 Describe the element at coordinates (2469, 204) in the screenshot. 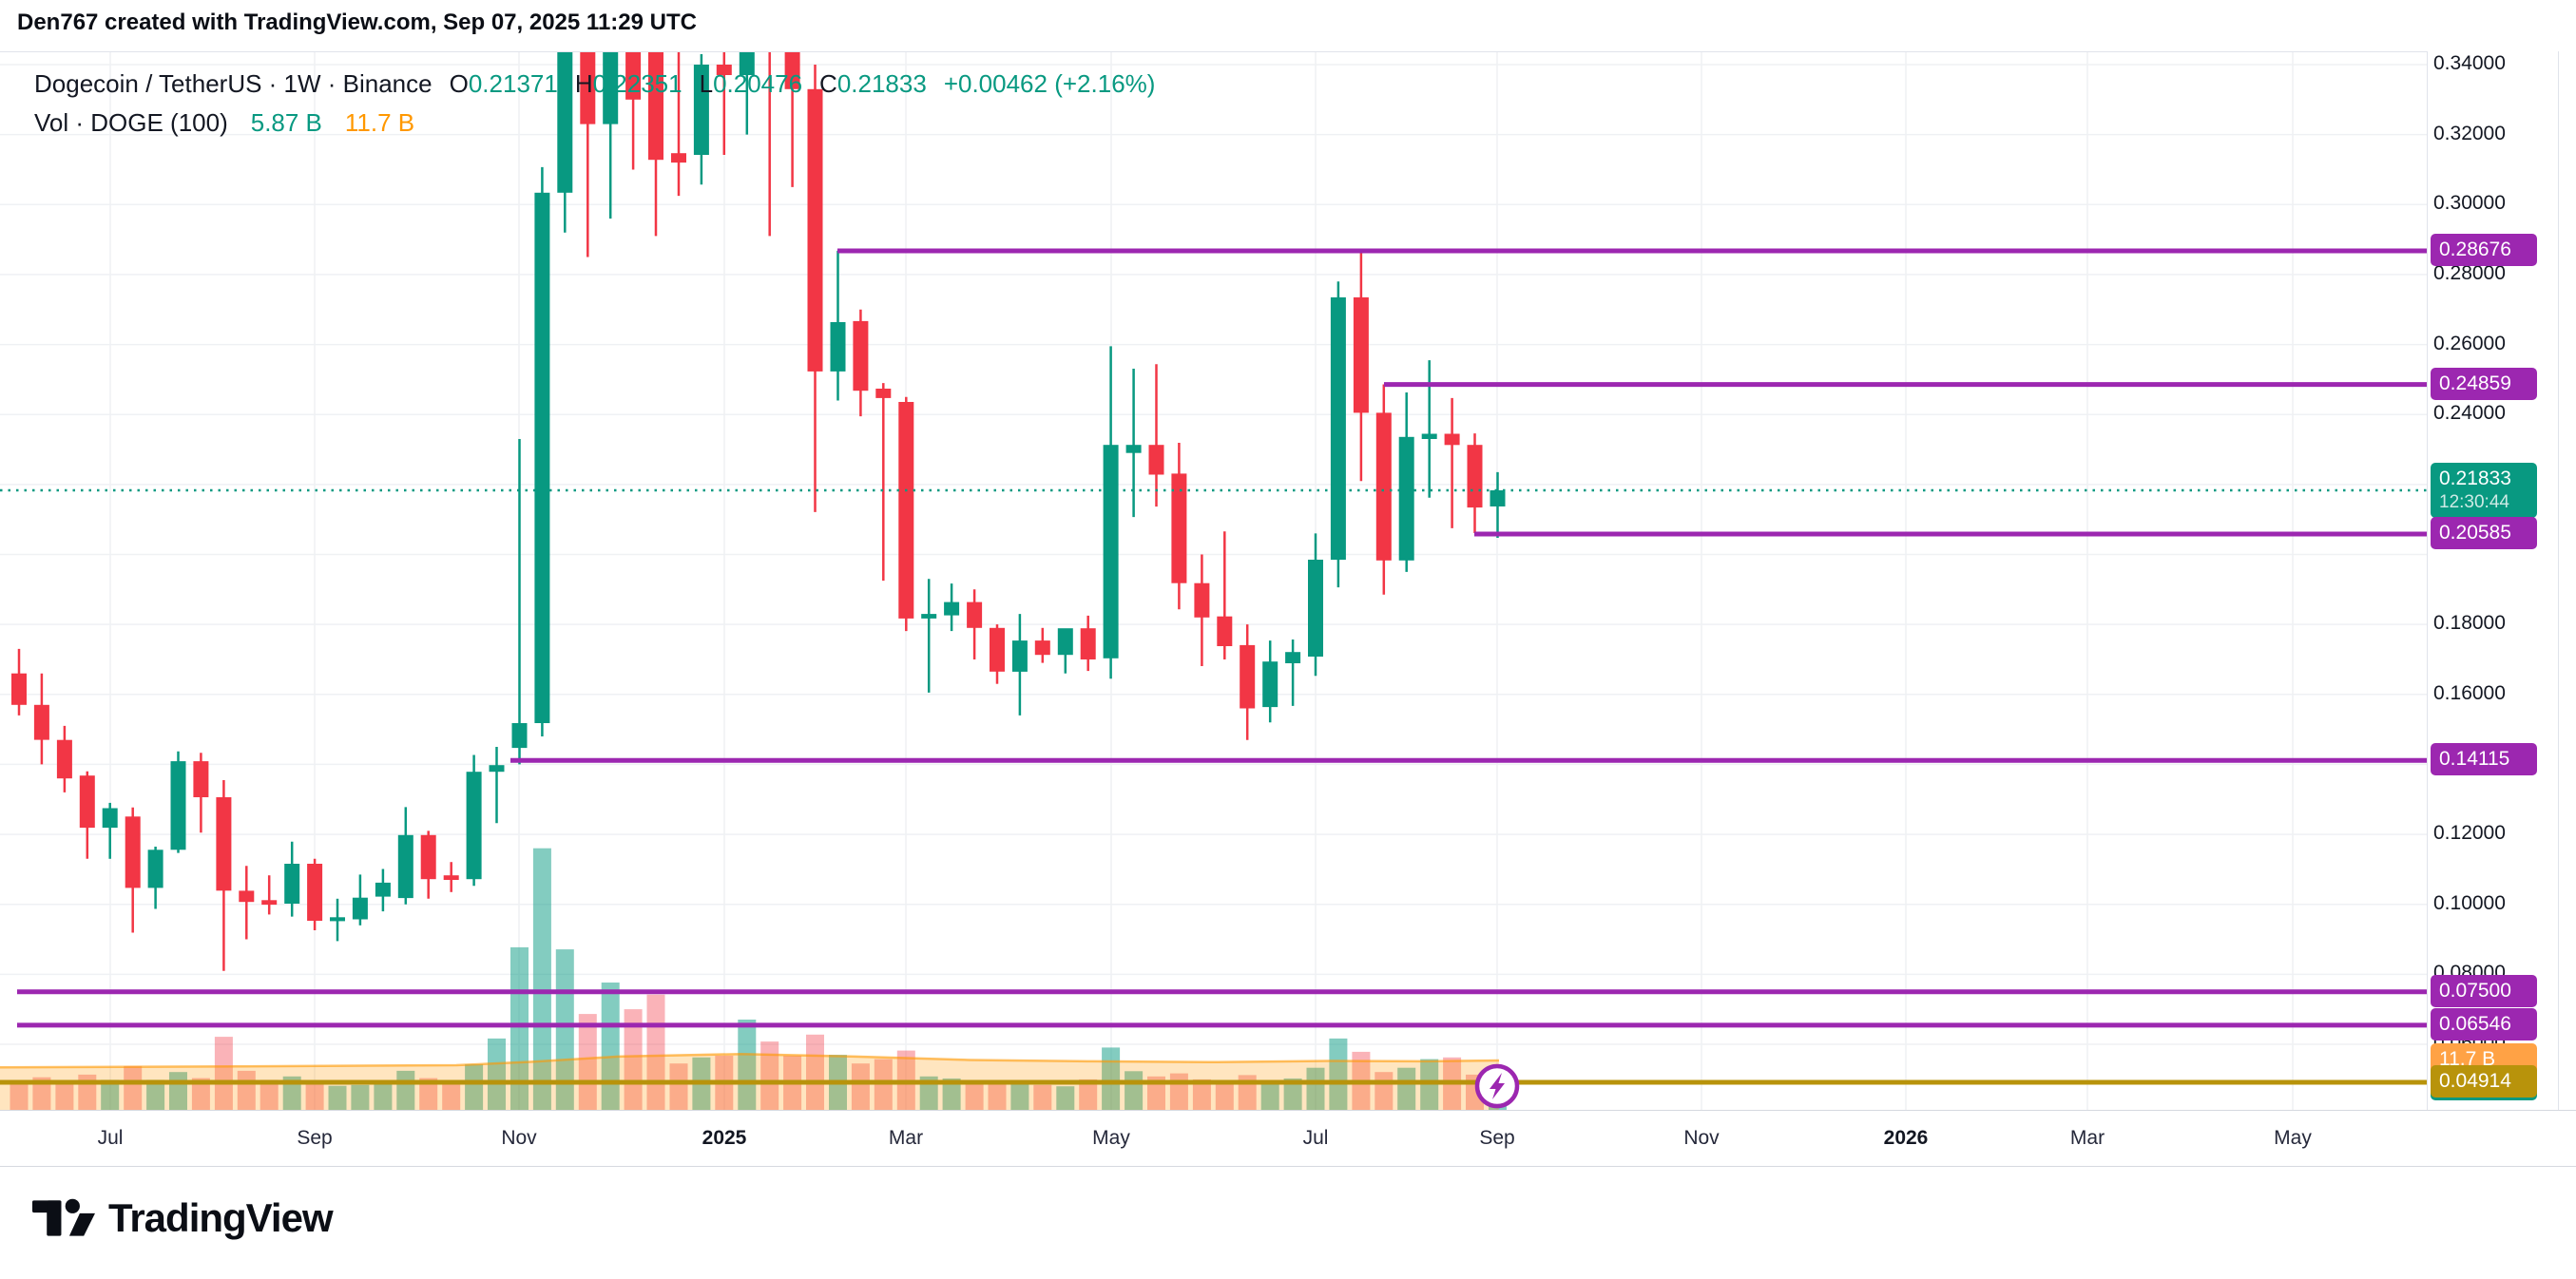

I see `price-axis-label: 0.30000` at that location.